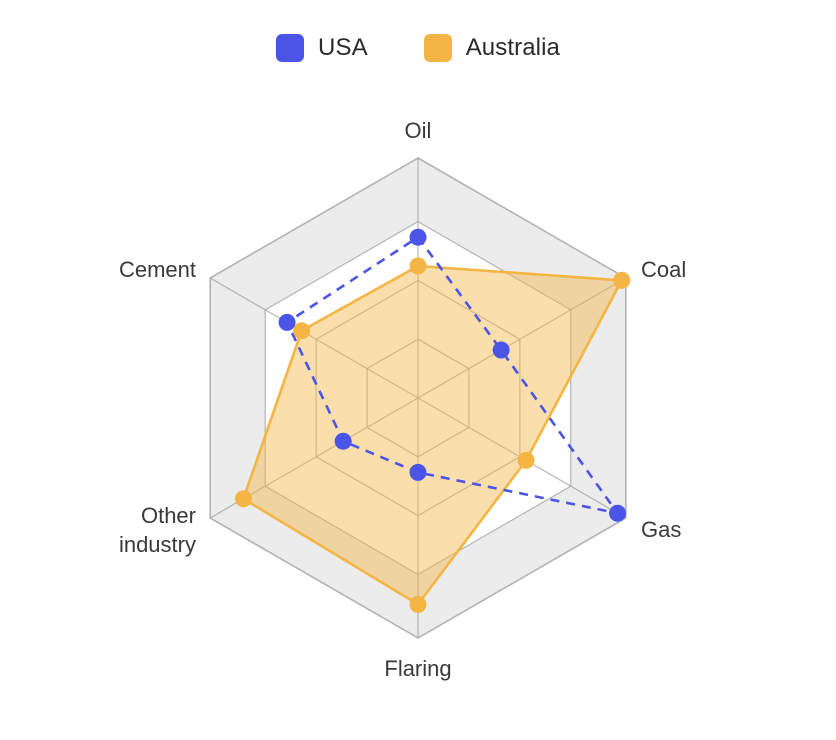 Image resolution: width=836 pixels, height=740 pixels. Describe the element at coordinates (418, 237) in the screenshot. I see `data-point-usa-oil` at that location.